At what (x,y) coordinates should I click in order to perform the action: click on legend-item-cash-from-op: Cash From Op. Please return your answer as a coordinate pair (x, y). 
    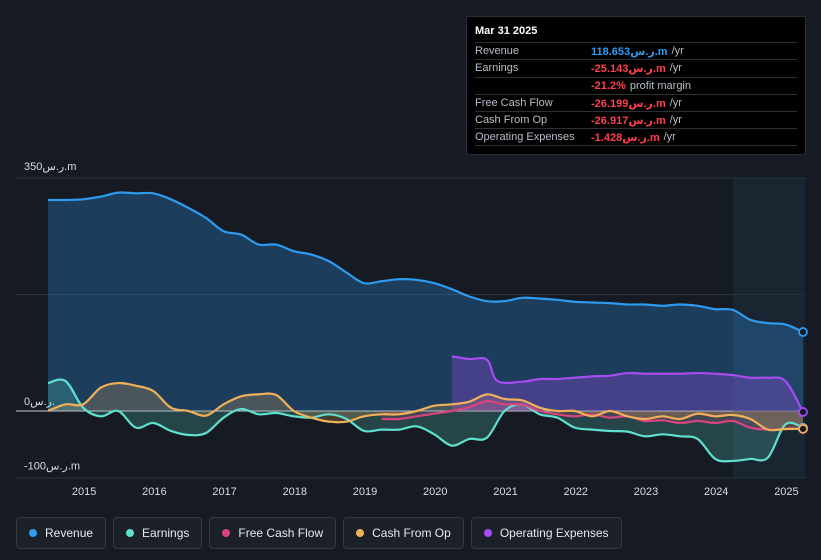
    Looking at the image, I should click on (403, 533).